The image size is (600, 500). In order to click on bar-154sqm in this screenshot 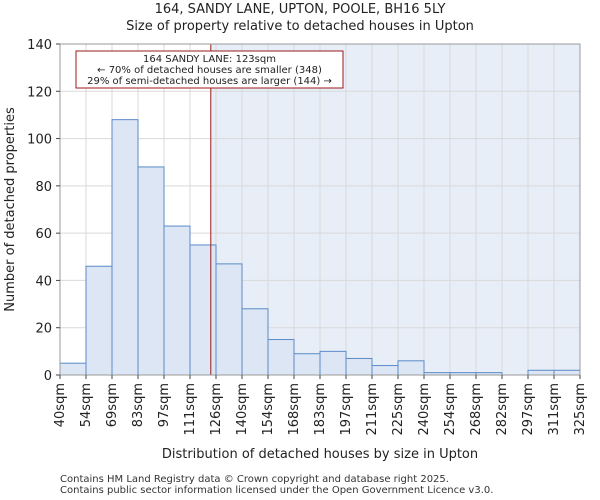, I will do `click(281, 357)`.